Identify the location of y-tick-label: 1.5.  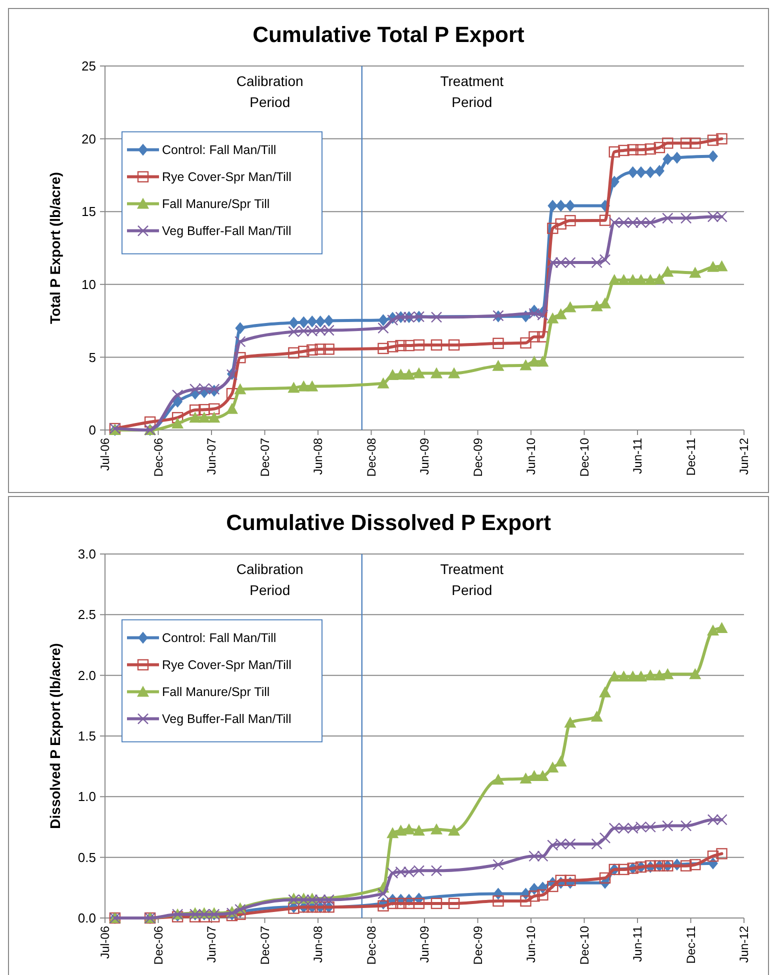
(87, 736).